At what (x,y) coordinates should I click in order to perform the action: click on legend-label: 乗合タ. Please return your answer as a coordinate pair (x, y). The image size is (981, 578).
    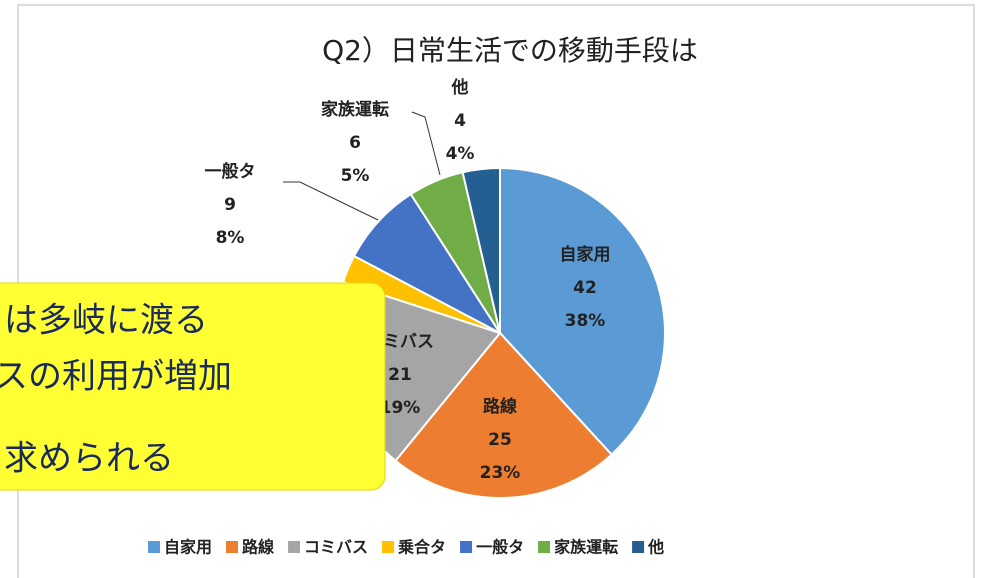
    Looking at the image, I should click on (422, 547).